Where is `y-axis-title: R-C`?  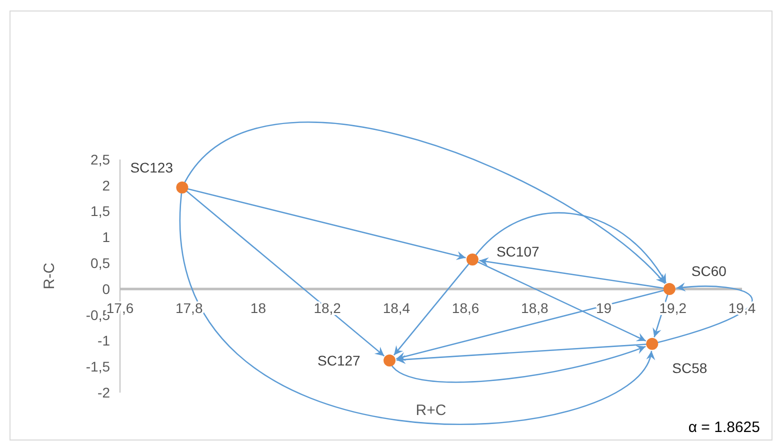 y-axis-title: R-C is located at coordinates (49, 276).